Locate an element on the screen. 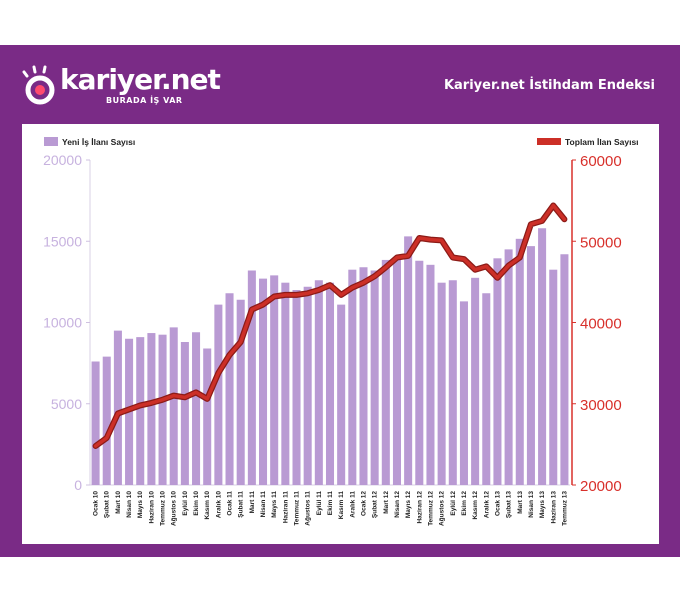 The image size is (680, 600). x-tick-label: Temmuz 12 is located at coordinates (430, 508).